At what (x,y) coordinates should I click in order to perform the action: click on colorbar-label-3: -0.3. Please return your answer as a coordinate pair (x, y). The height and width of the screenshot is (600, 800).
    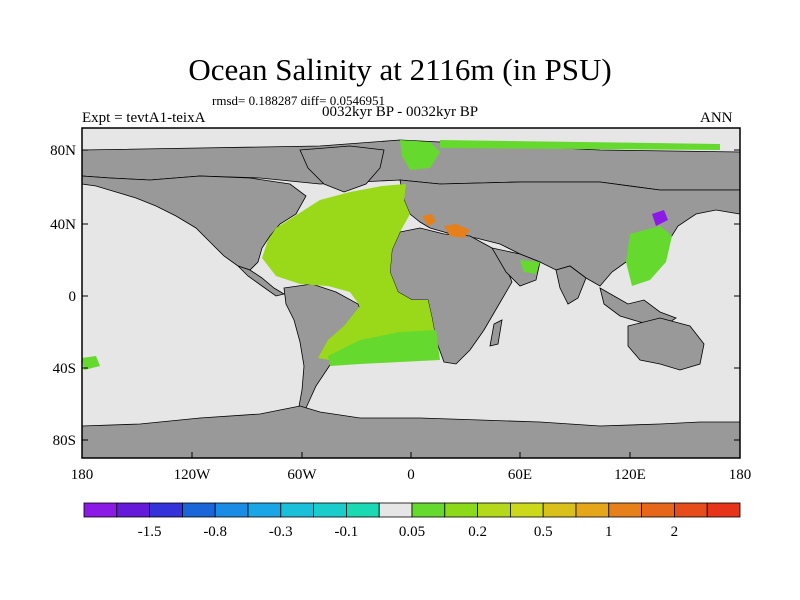
    Looking at the image, I should click on (281, 532).